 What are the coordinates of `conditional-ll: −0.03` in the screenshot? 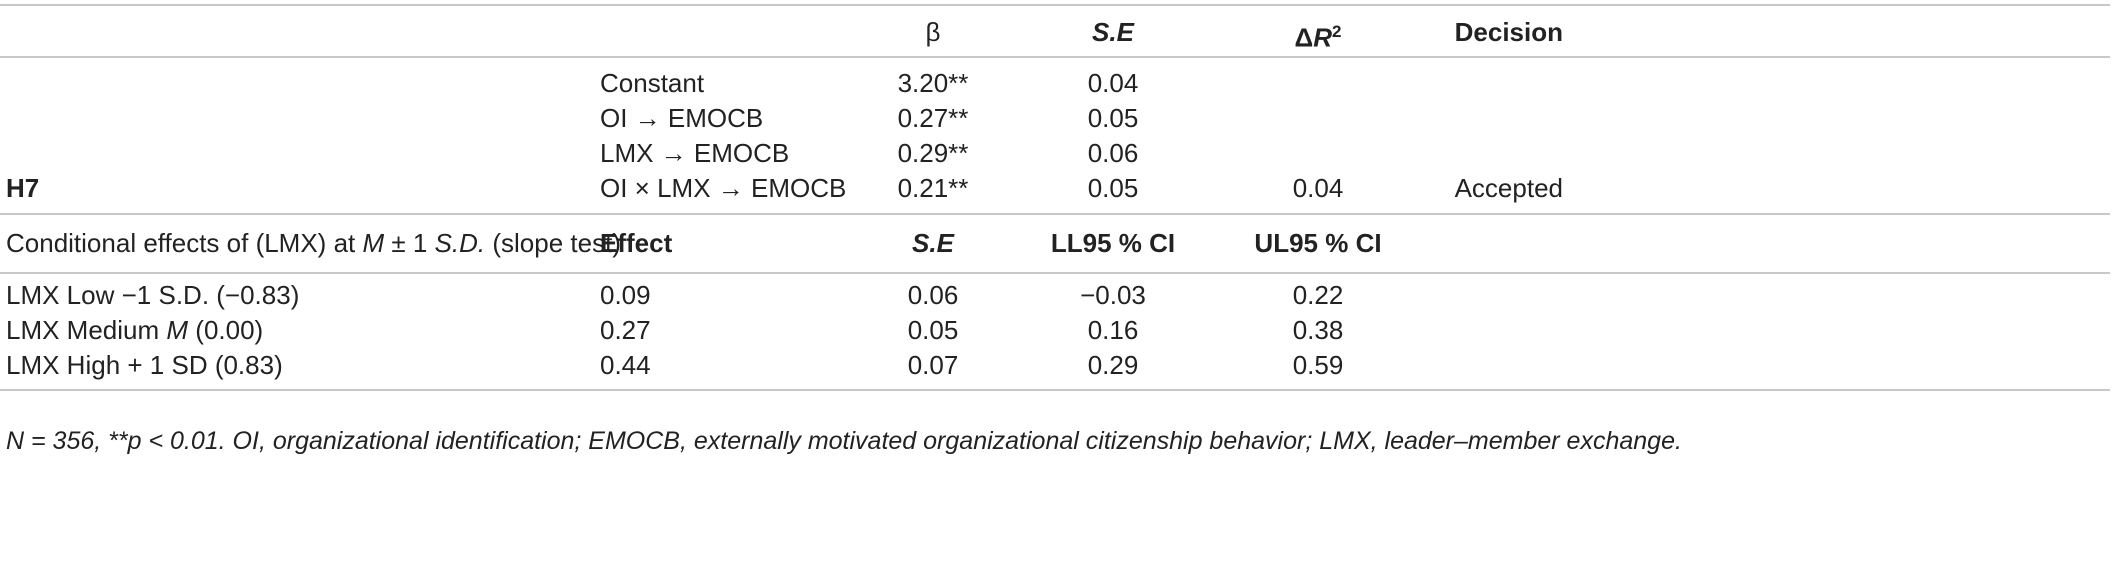 It's located at (1113, 295).